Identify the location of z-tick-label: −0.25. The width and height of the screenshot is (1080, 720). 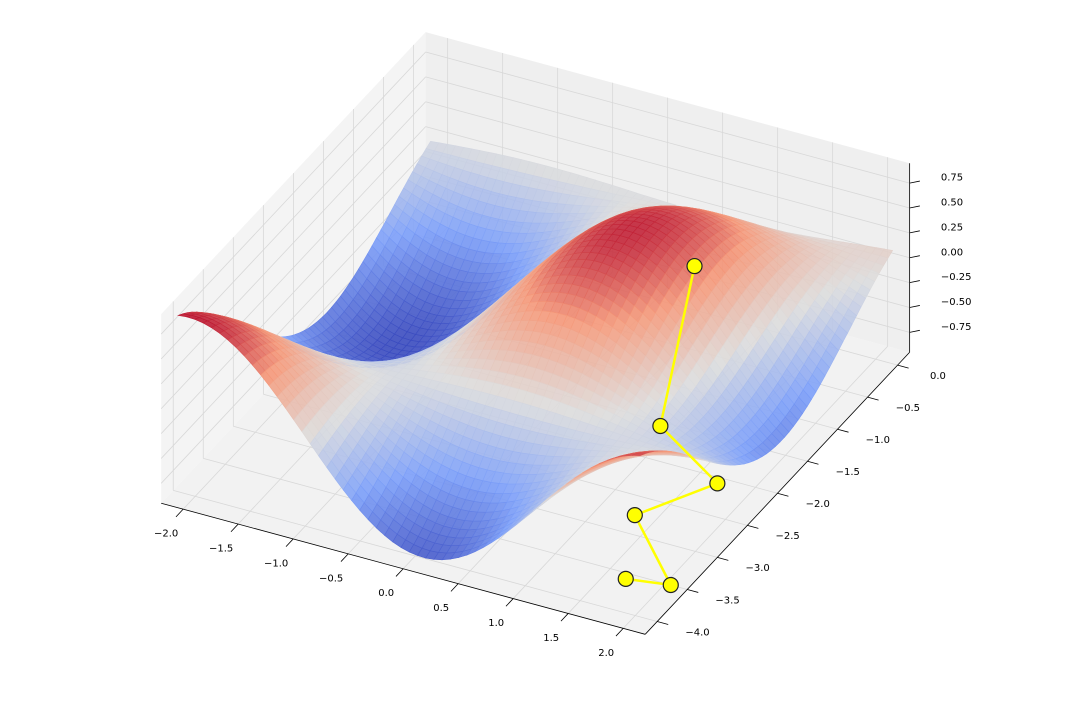
(956, 277).